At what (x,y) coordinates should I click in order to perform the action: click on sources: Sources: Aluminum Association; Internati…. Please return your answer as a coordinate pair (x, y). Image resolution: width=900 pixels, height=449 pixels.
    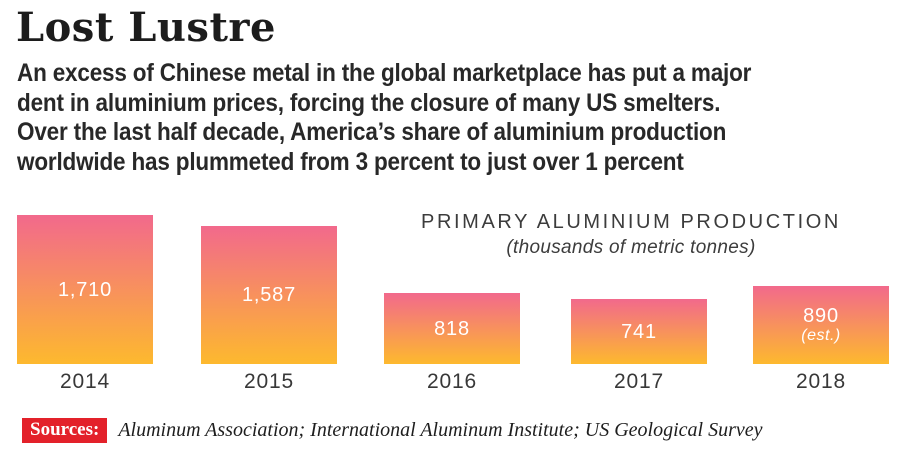
    Looking at the image, I should click on (392, 430).